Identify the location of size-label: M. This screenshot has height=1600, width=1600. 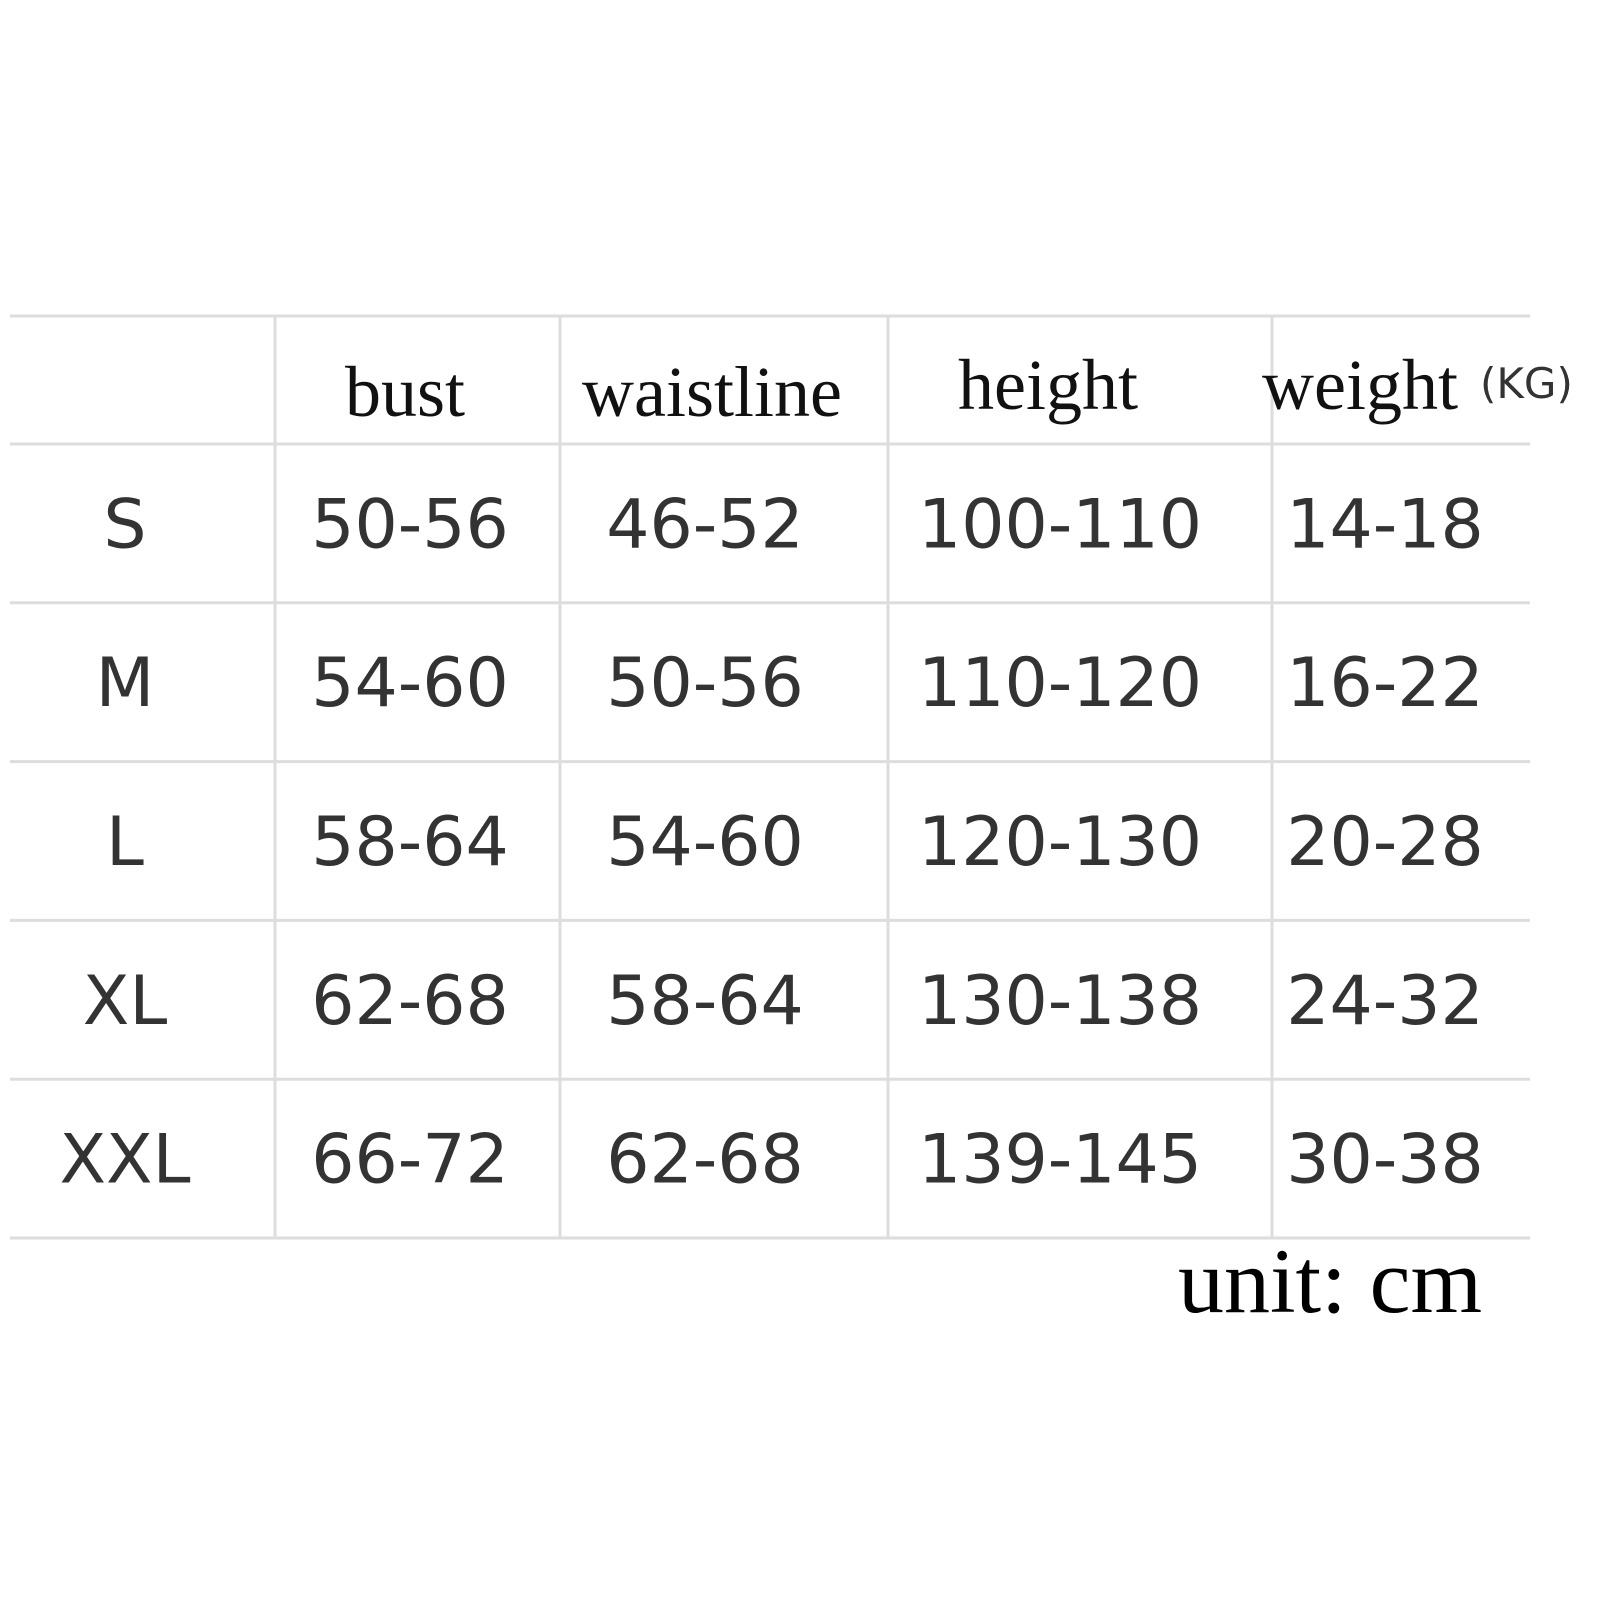
(125, 683).